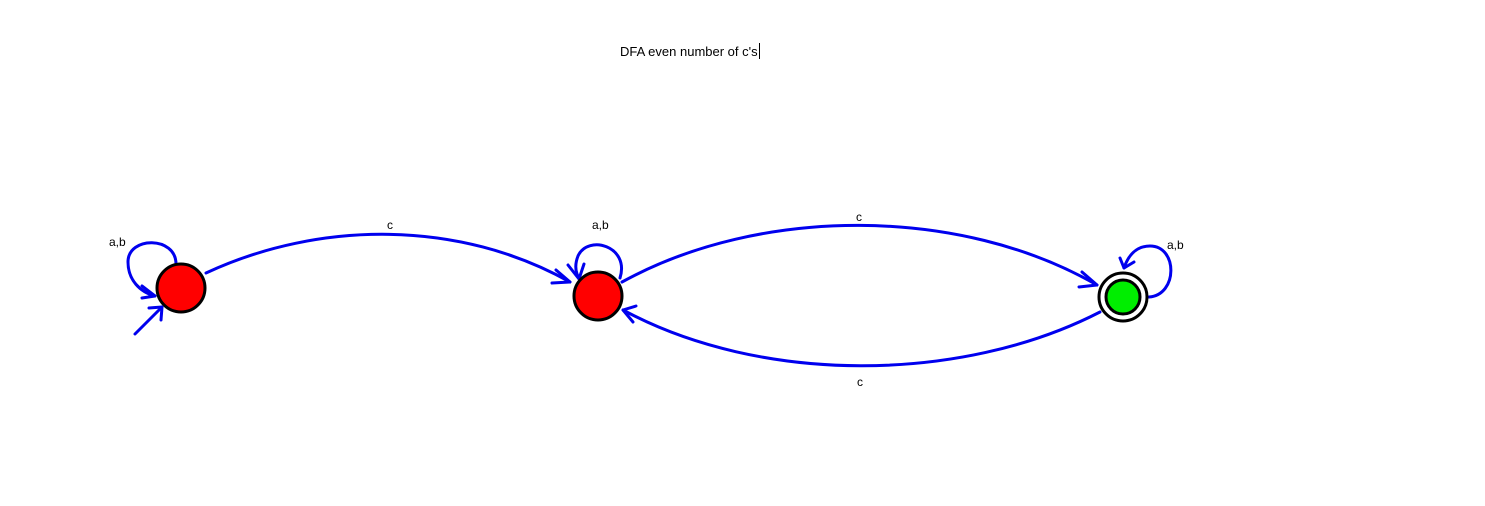  What do you see at coordinates (388, 258) in the screenshot?
I see `transition-q0-q1` at bounding box center [388, 258].